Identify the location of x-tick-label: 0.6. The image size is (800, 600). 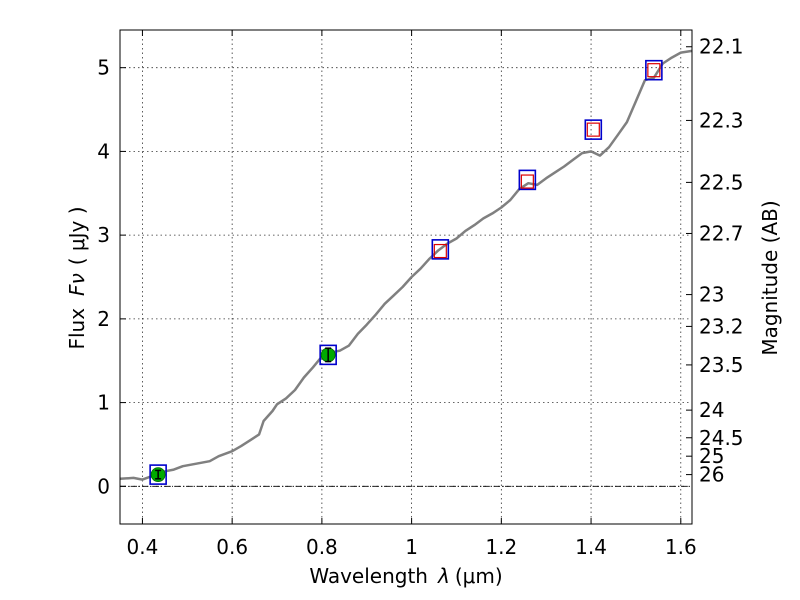
(232, 547).